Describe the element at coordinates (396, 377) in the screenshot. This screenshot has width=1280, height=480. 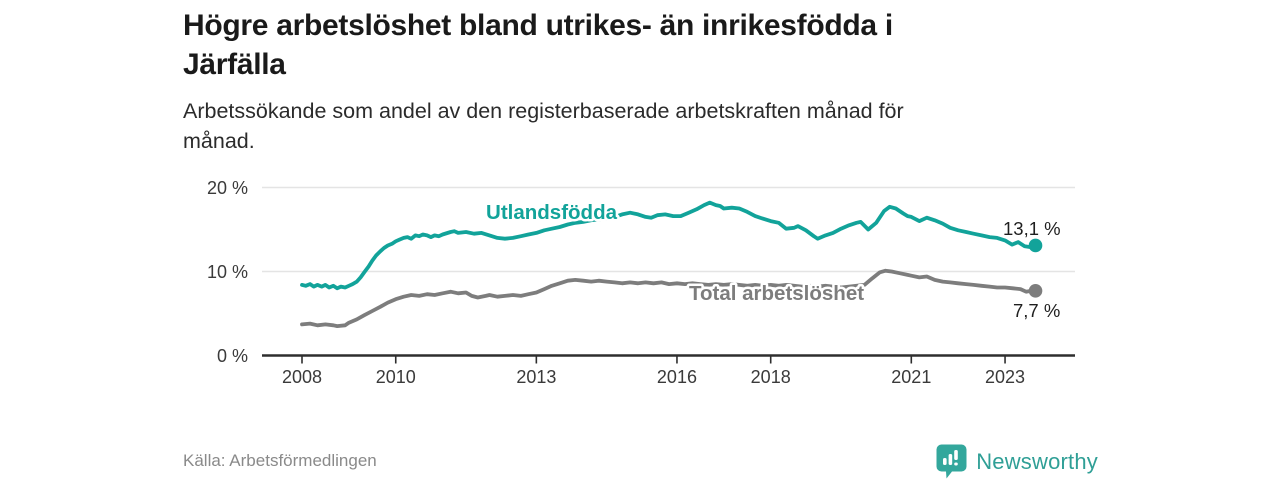
I see `x-tick-label: 2010` at that location.